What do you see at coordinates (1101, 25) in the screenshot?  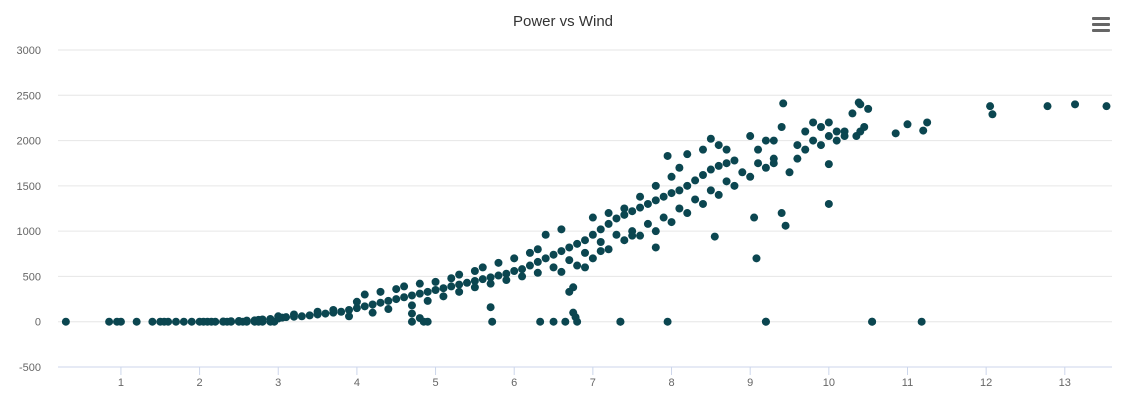 I see `chart-menu-button` at bounding box center [1101, 25].